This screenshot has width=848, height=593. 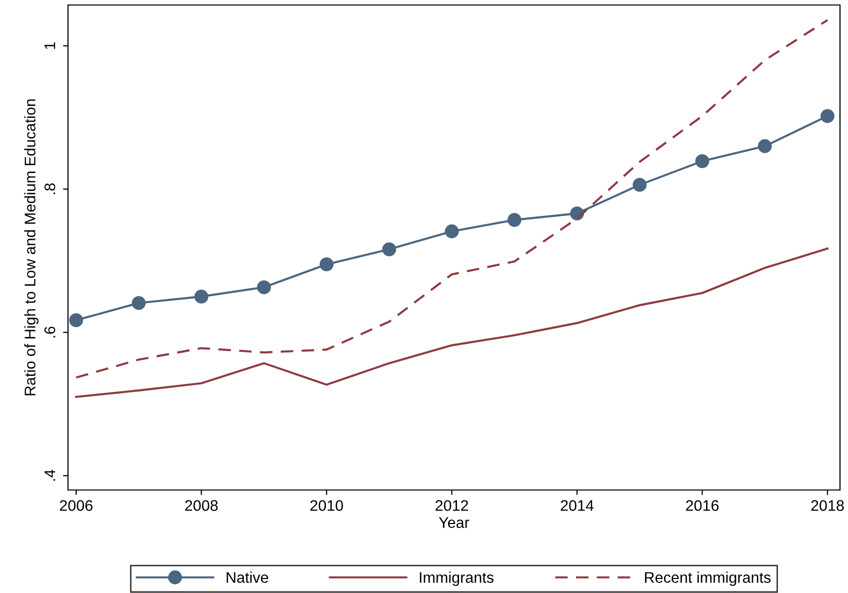 What do you see at coordinates (50, 45) in the screenshot?
I see `y-tick-label: 1` at bounding box center [50, 45].